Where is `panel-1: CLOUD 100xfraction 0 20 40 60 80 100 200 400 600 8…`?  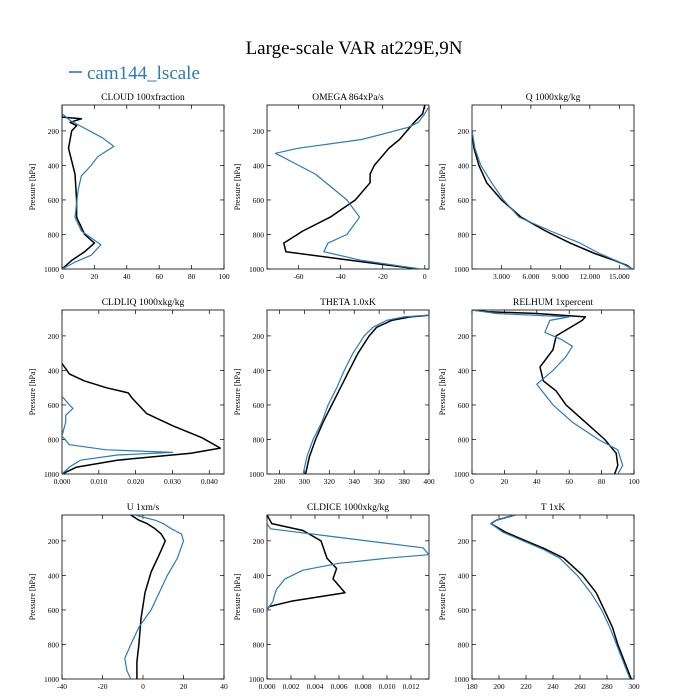 panel-1: CLOUD 100xfraction 0 20 40 60 80 100 200 400 600 8… is located at coordinates (129, 186).